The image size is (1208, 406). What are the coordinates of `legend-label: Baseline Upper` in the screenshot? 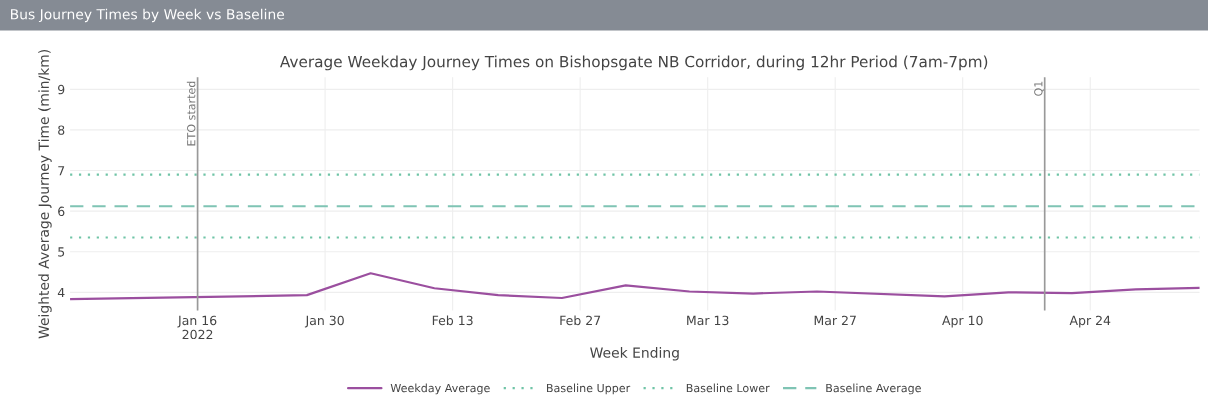 It's located at (589, 389).